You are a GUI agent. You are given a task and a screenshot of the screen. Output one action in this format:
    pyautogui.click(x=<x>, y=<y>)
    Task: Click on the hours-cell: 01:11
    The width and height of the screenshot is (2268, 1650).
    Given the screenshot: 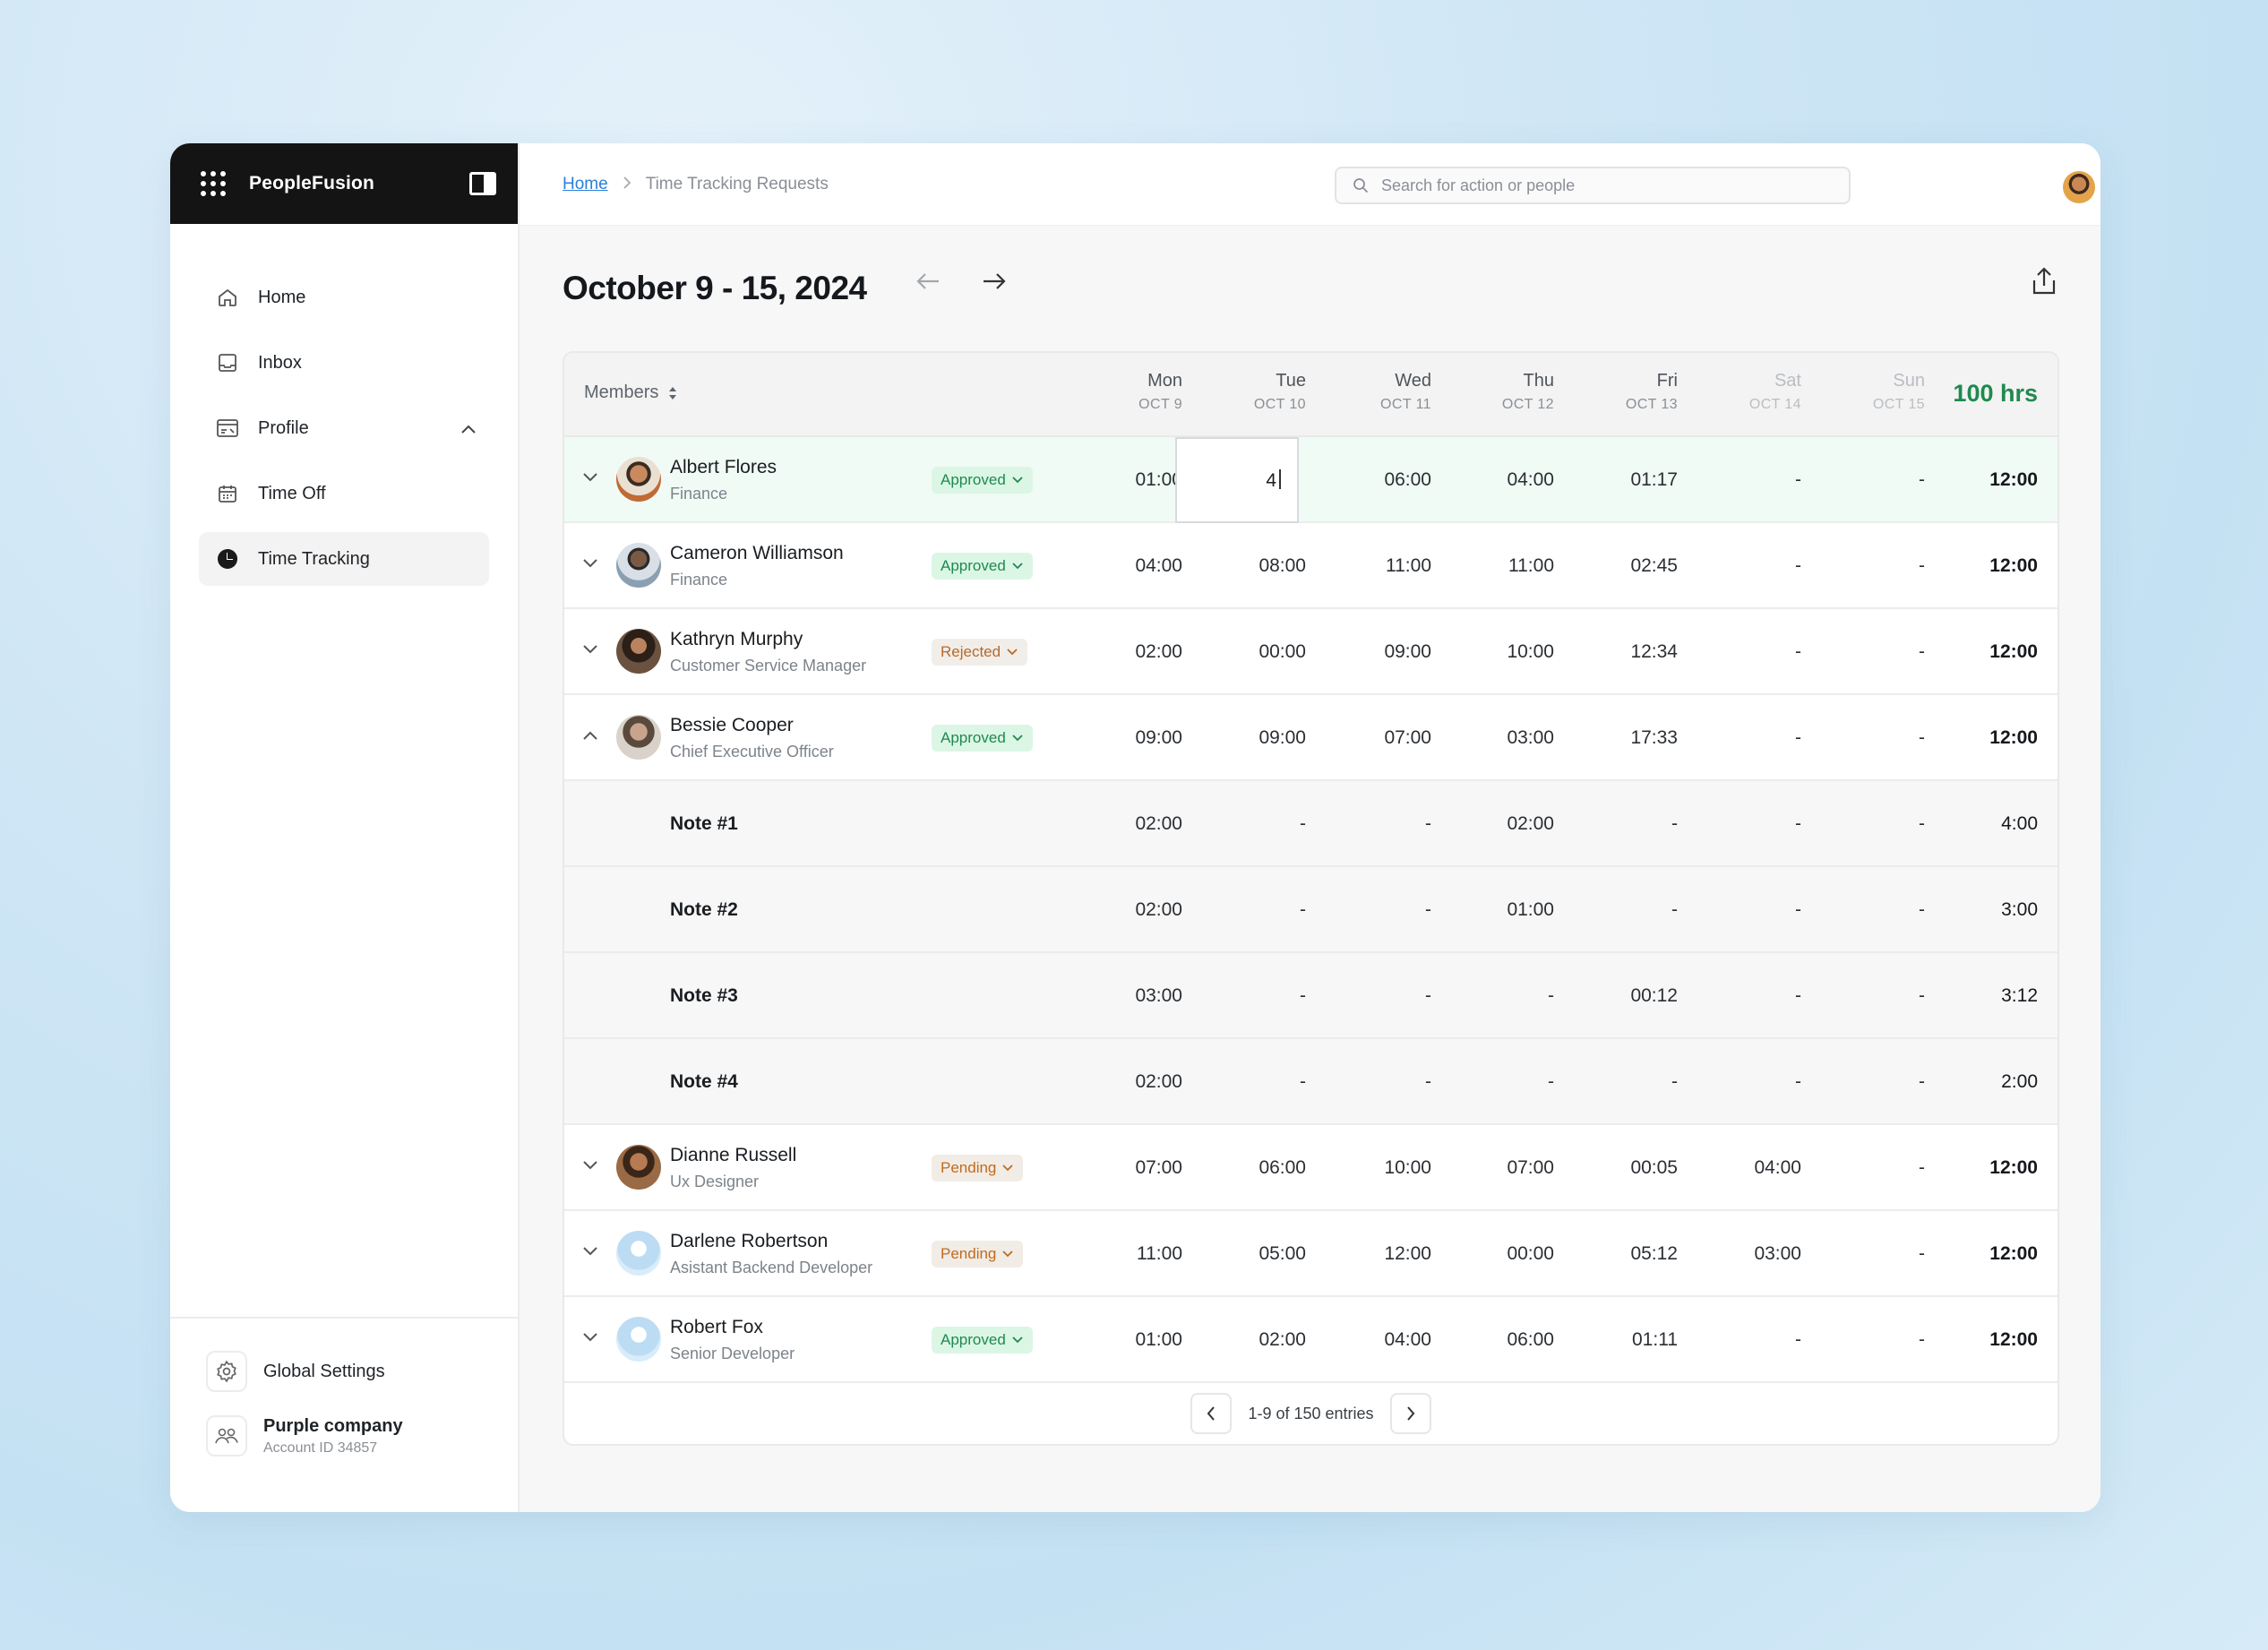 What is the action you would take?
    pyautogui.click(x=1655, y=1339)
    